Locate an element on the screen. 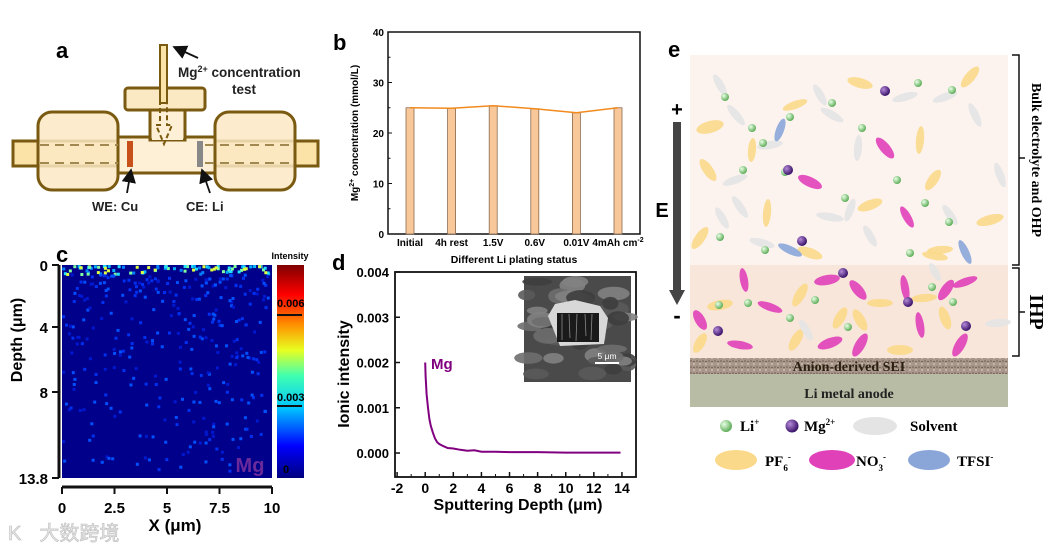 Image resolution: width=1061 pixels, height=551 pixels. we-label: WE: Cu is located at coordinates (115, 206).